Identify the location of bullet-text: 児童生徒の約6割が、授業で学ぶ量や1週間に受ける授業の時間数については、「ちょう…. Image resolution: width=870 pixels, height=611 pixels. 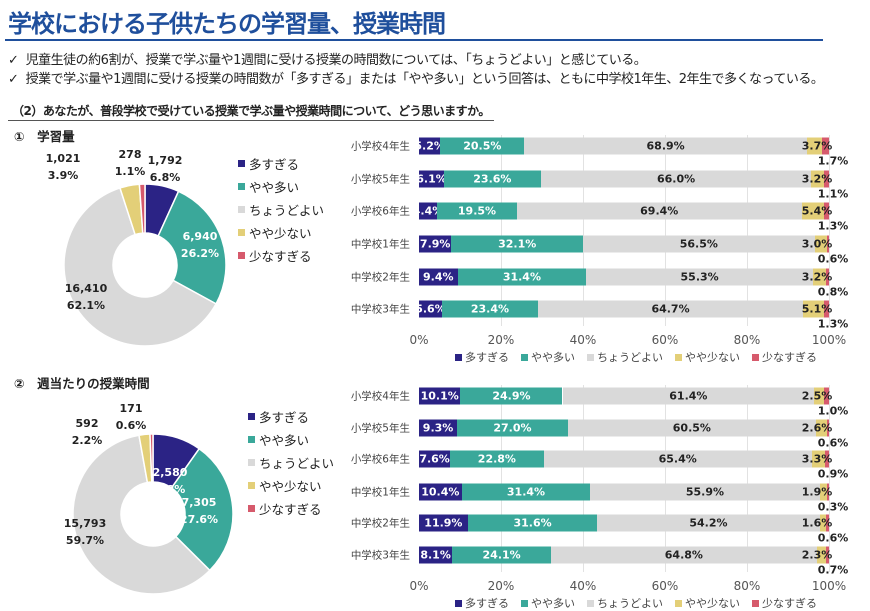
(336, 60).